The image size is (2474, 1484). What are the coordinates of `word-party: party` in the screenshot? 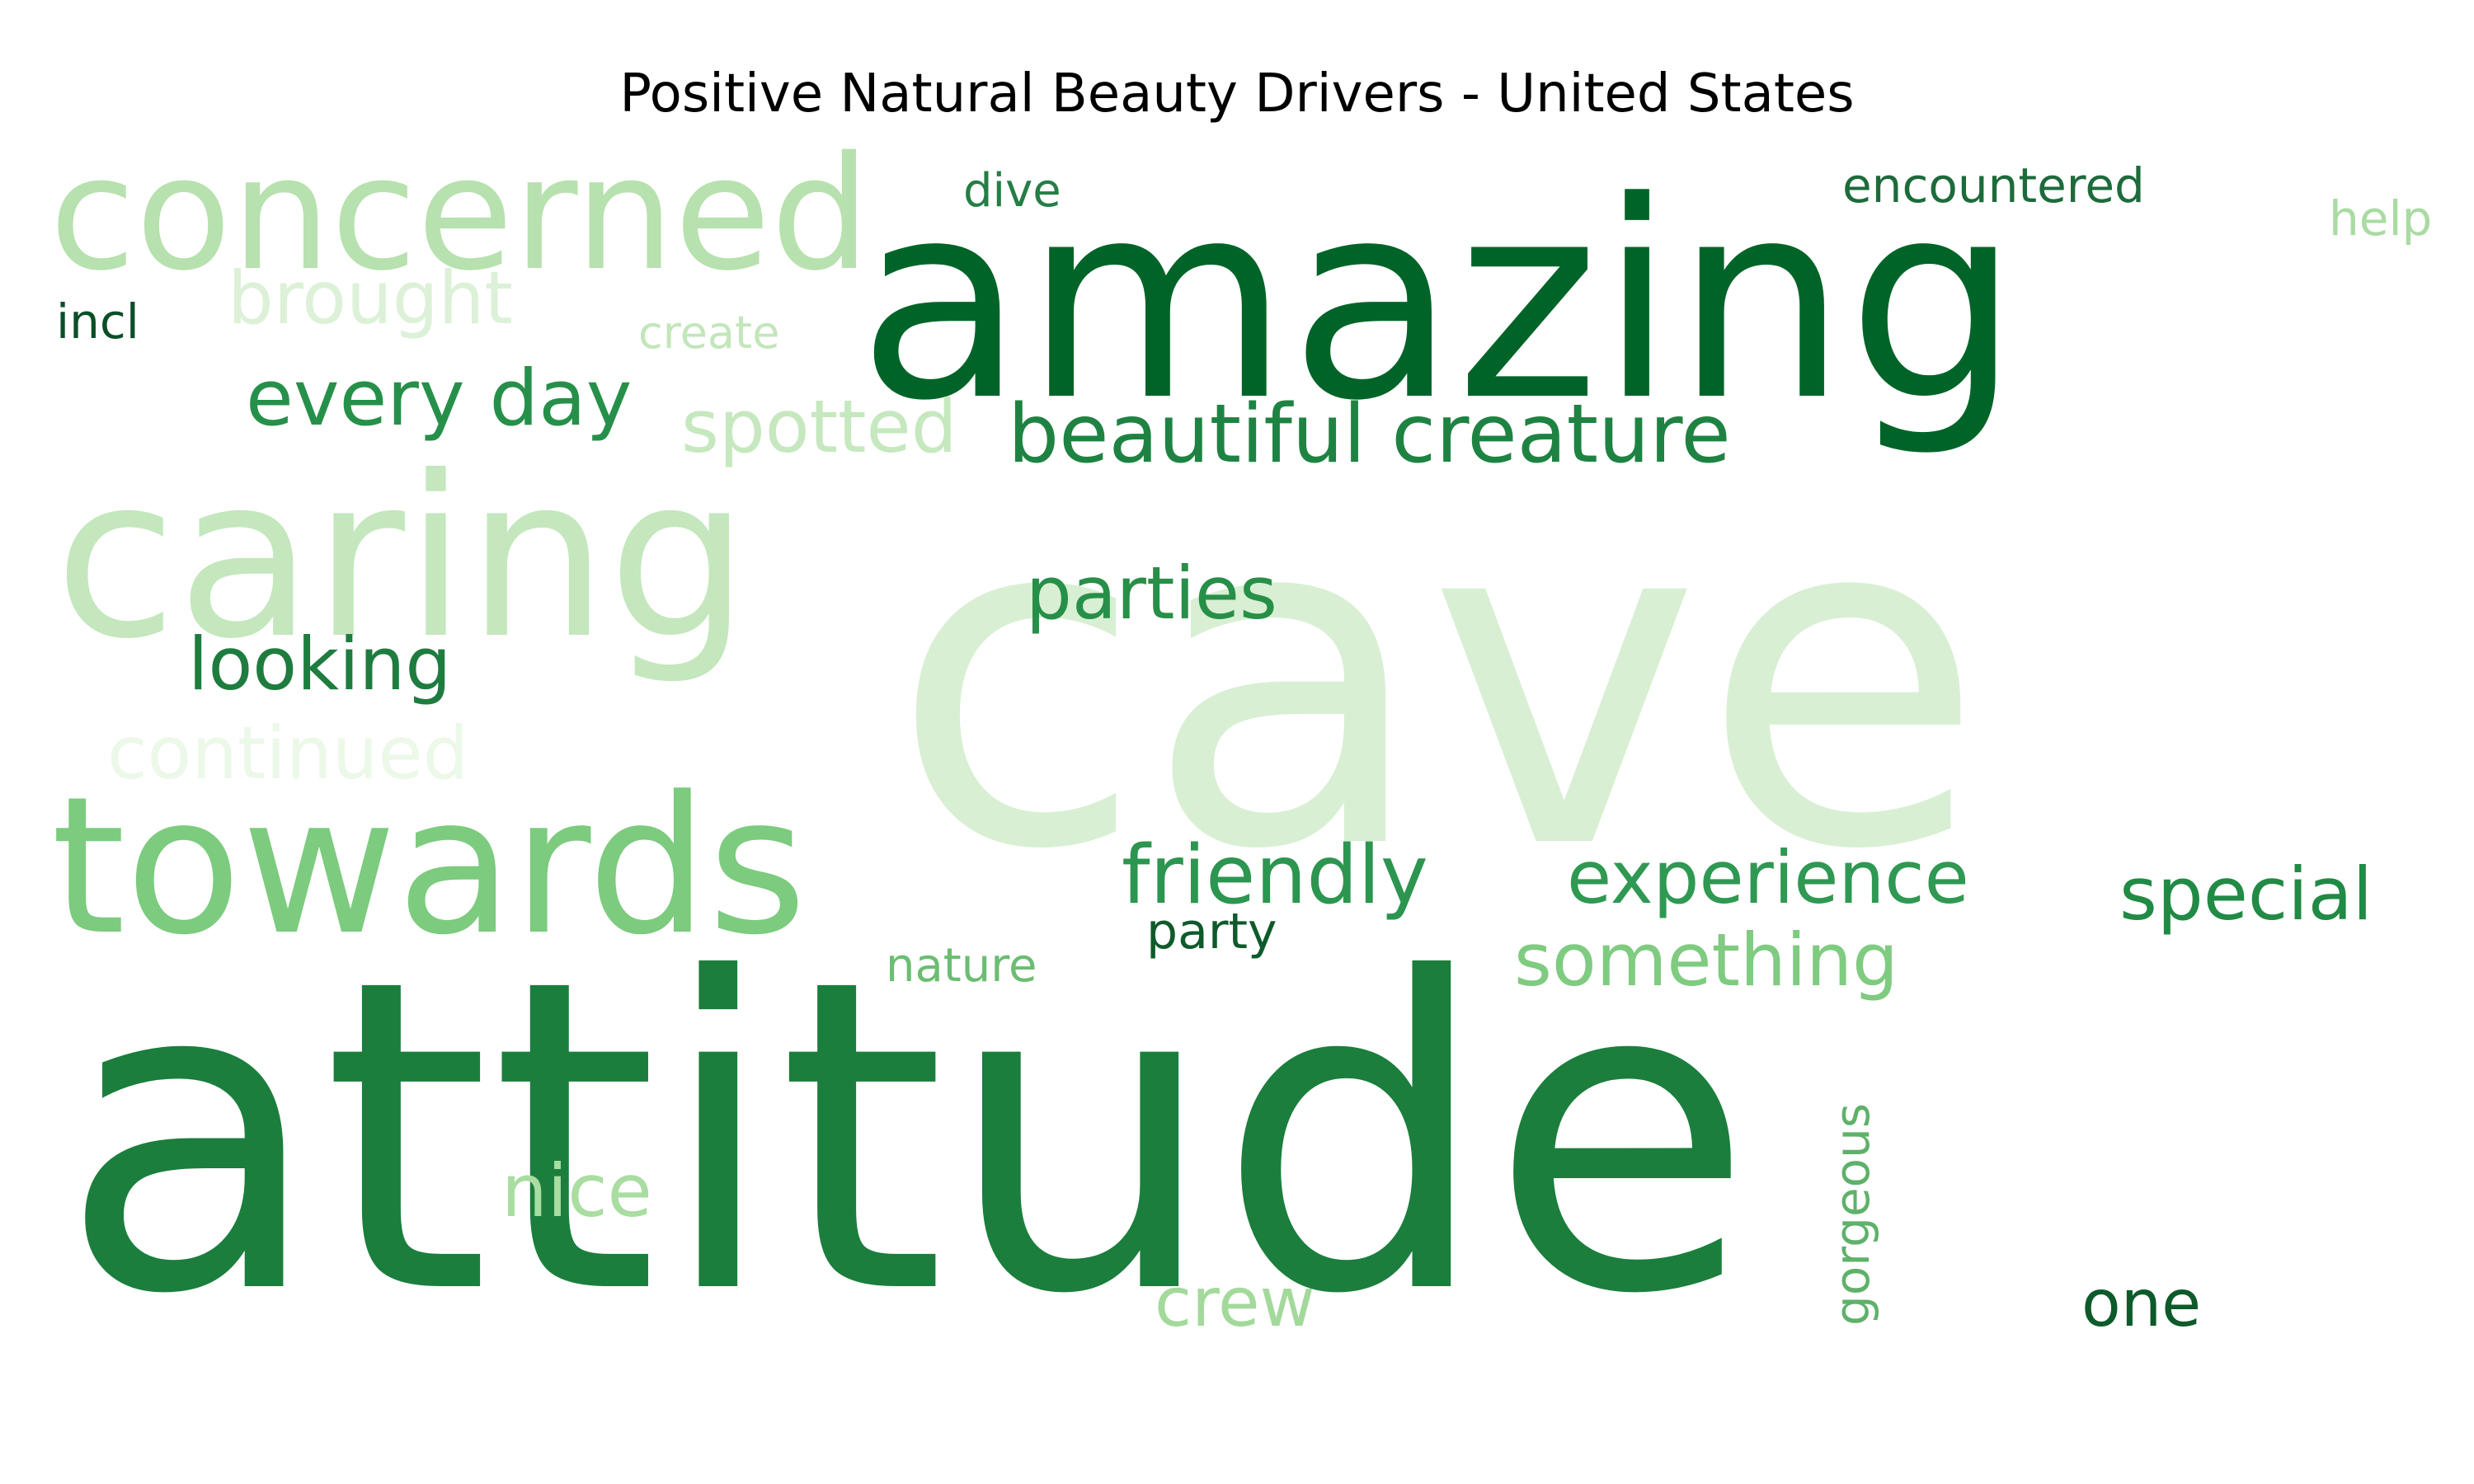 It's located at (1211, 932).